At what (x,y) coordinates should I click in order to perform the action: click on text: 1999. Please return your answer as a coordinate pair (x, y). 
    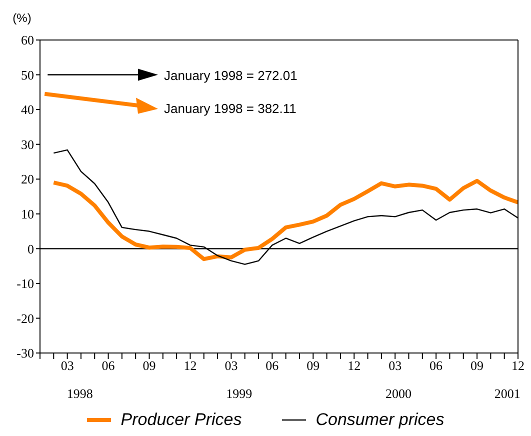
    Looking at the image, I should click on (239, 393).